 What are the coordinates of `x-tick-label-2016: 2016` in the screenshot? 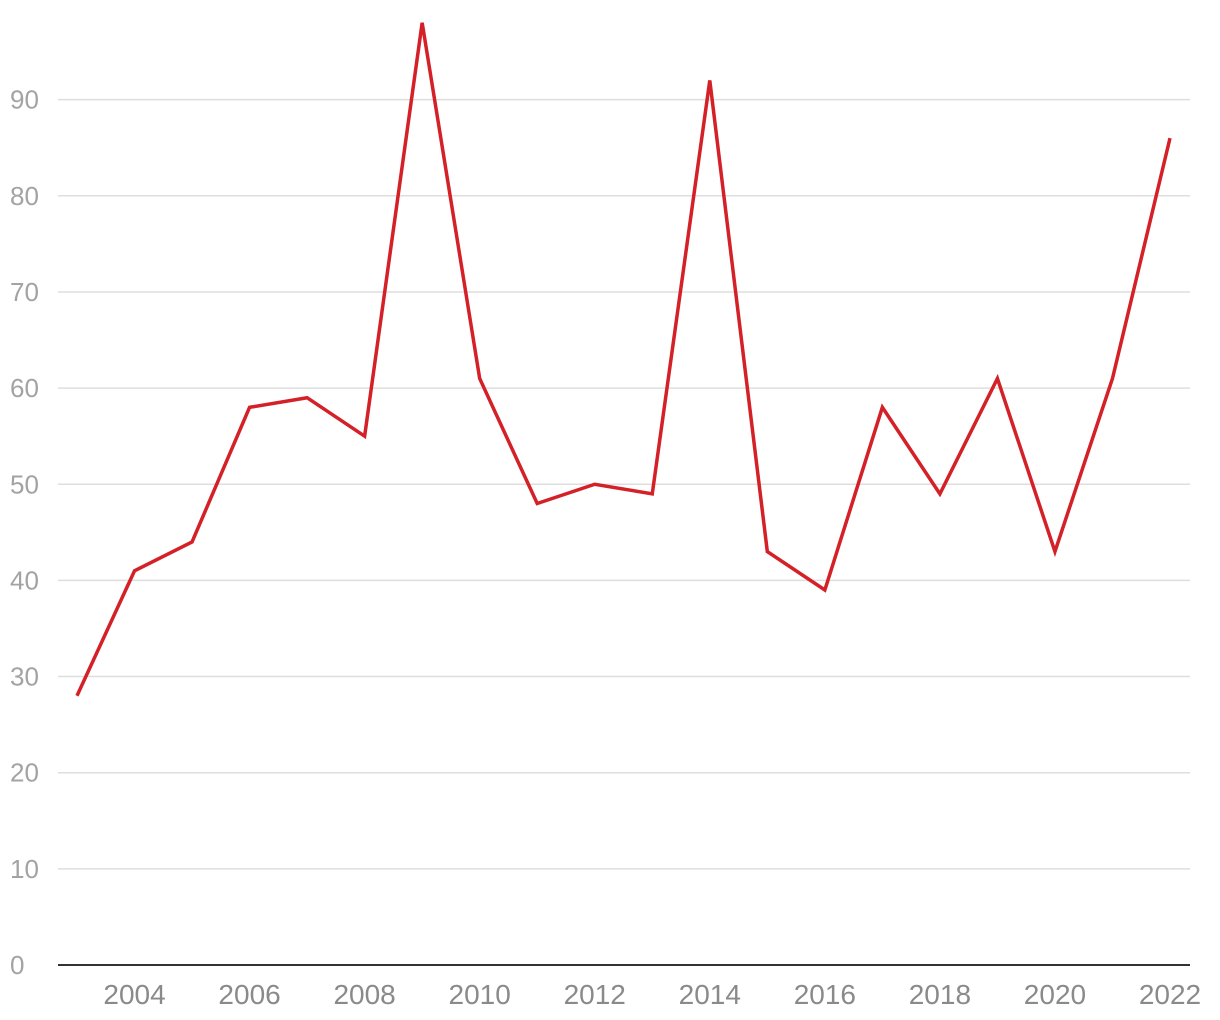 It's located at (825, 994).